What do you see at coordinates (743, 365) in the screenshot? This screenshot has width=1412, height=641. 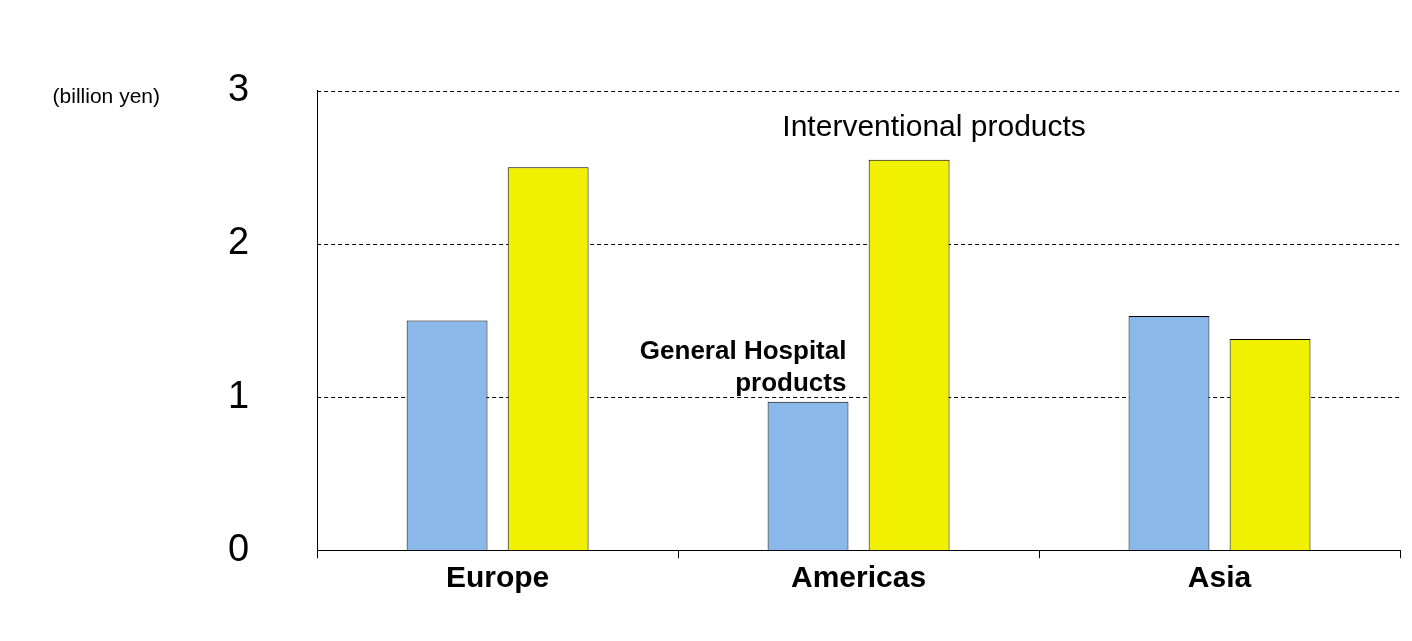 I see `series-label: General Hospital products` at bounding box center [743, 365].